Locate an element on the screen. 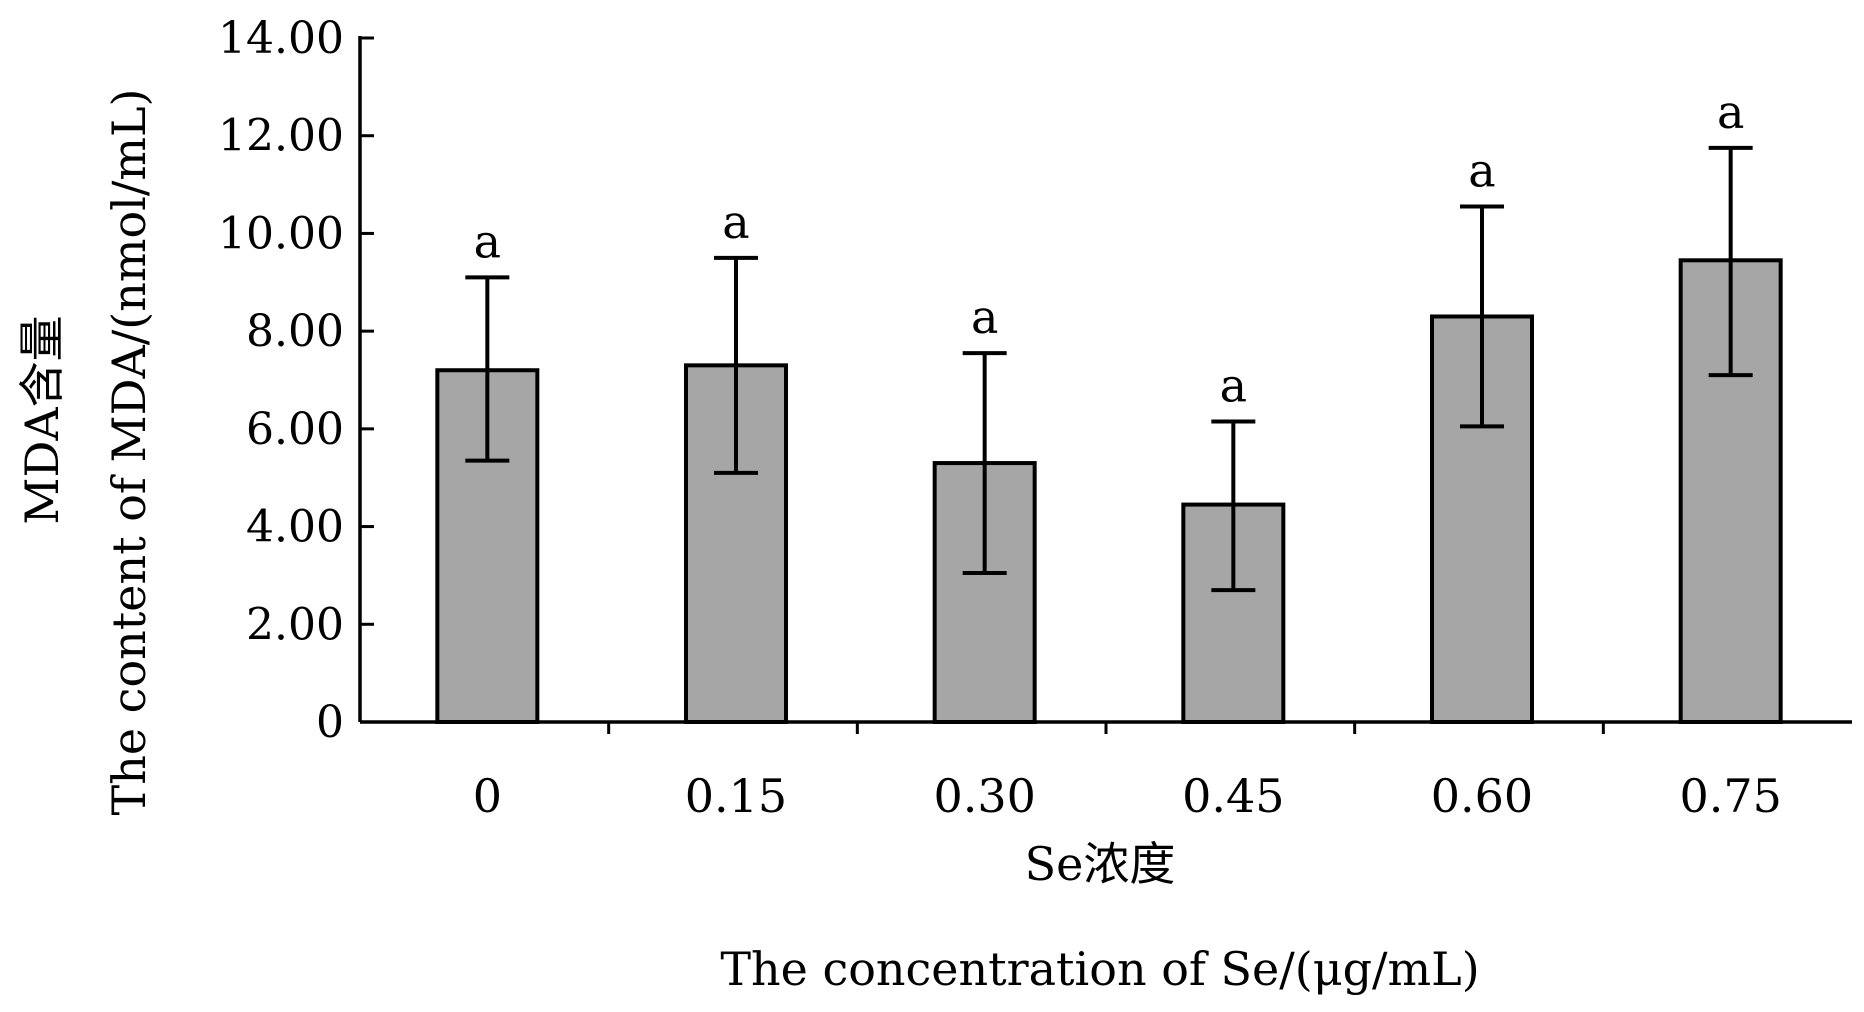 Image resolution: width=1864 pixels, height=1012 pixels. x-category-label: 0 is located at coordinates (487, 796).